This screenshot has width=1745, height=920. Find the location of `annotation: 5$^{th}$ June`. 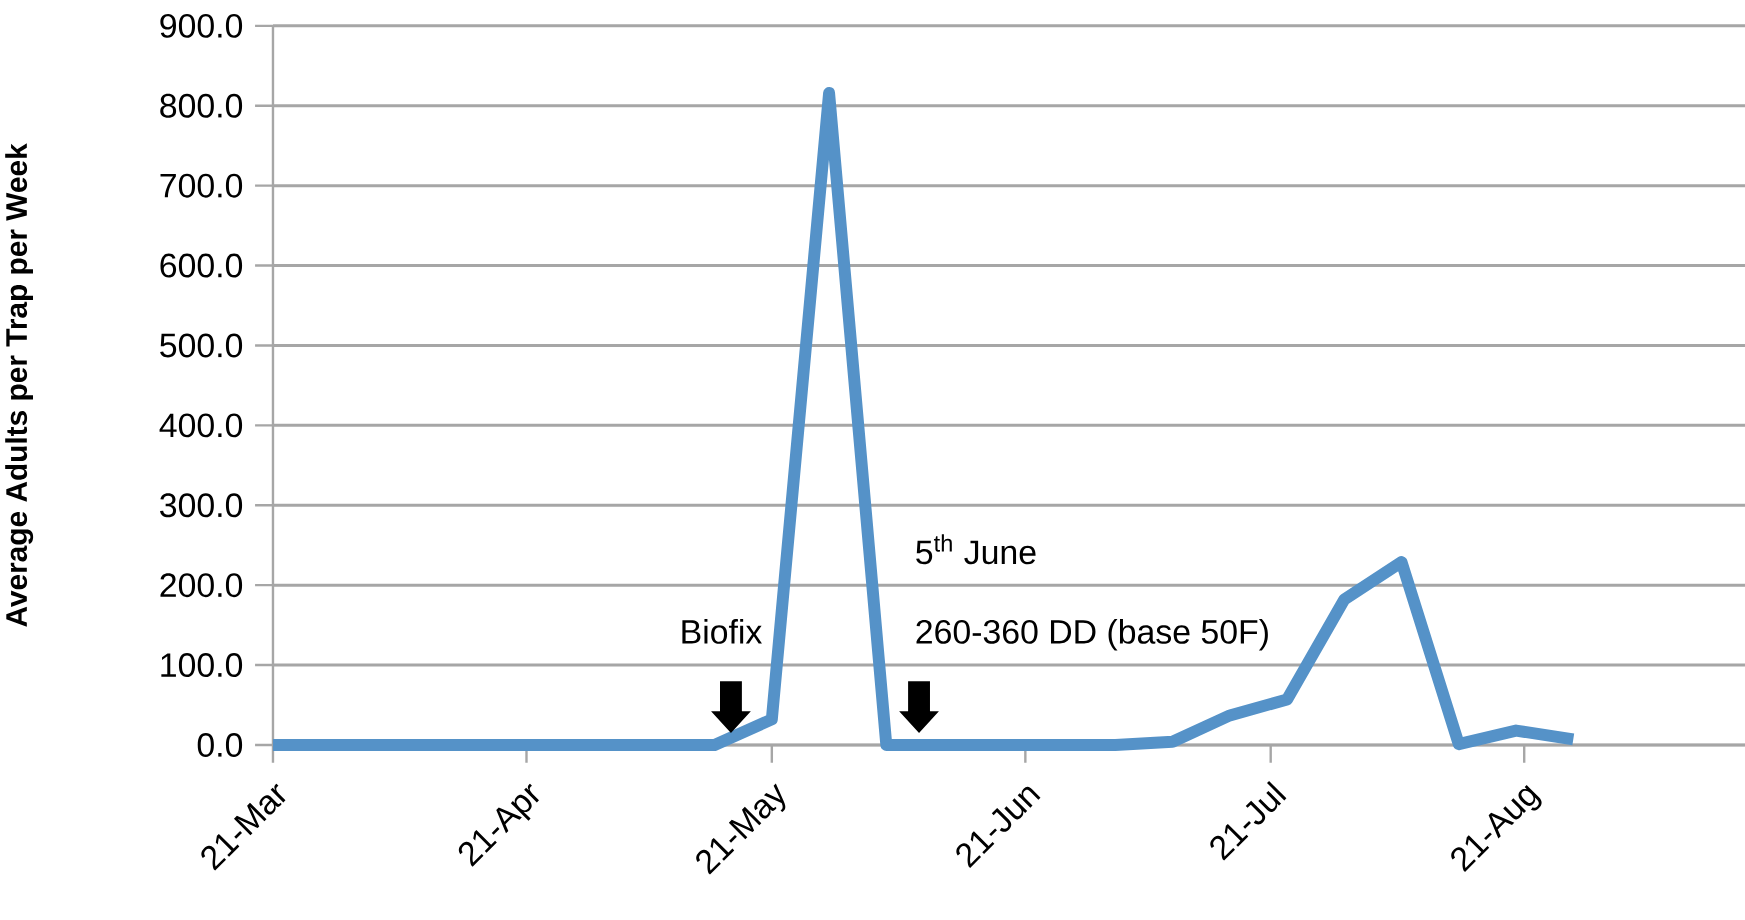

annotation: 5$^{th}$ June is located at coordinates (976, 549).